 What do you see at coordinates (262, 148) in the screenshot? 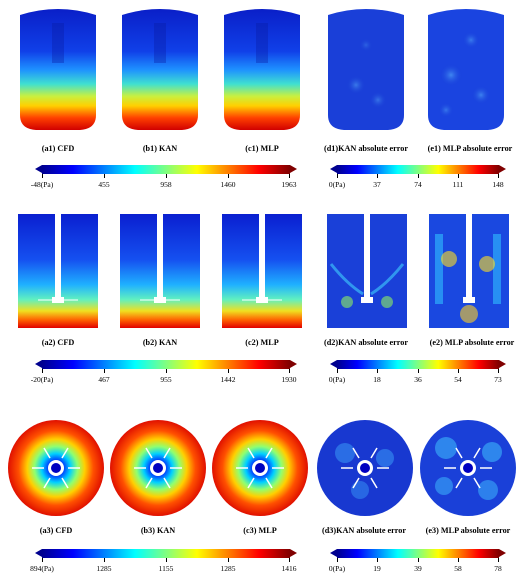
I see `caption-c1: (c1) MLP` at bounding box center [262, 148].